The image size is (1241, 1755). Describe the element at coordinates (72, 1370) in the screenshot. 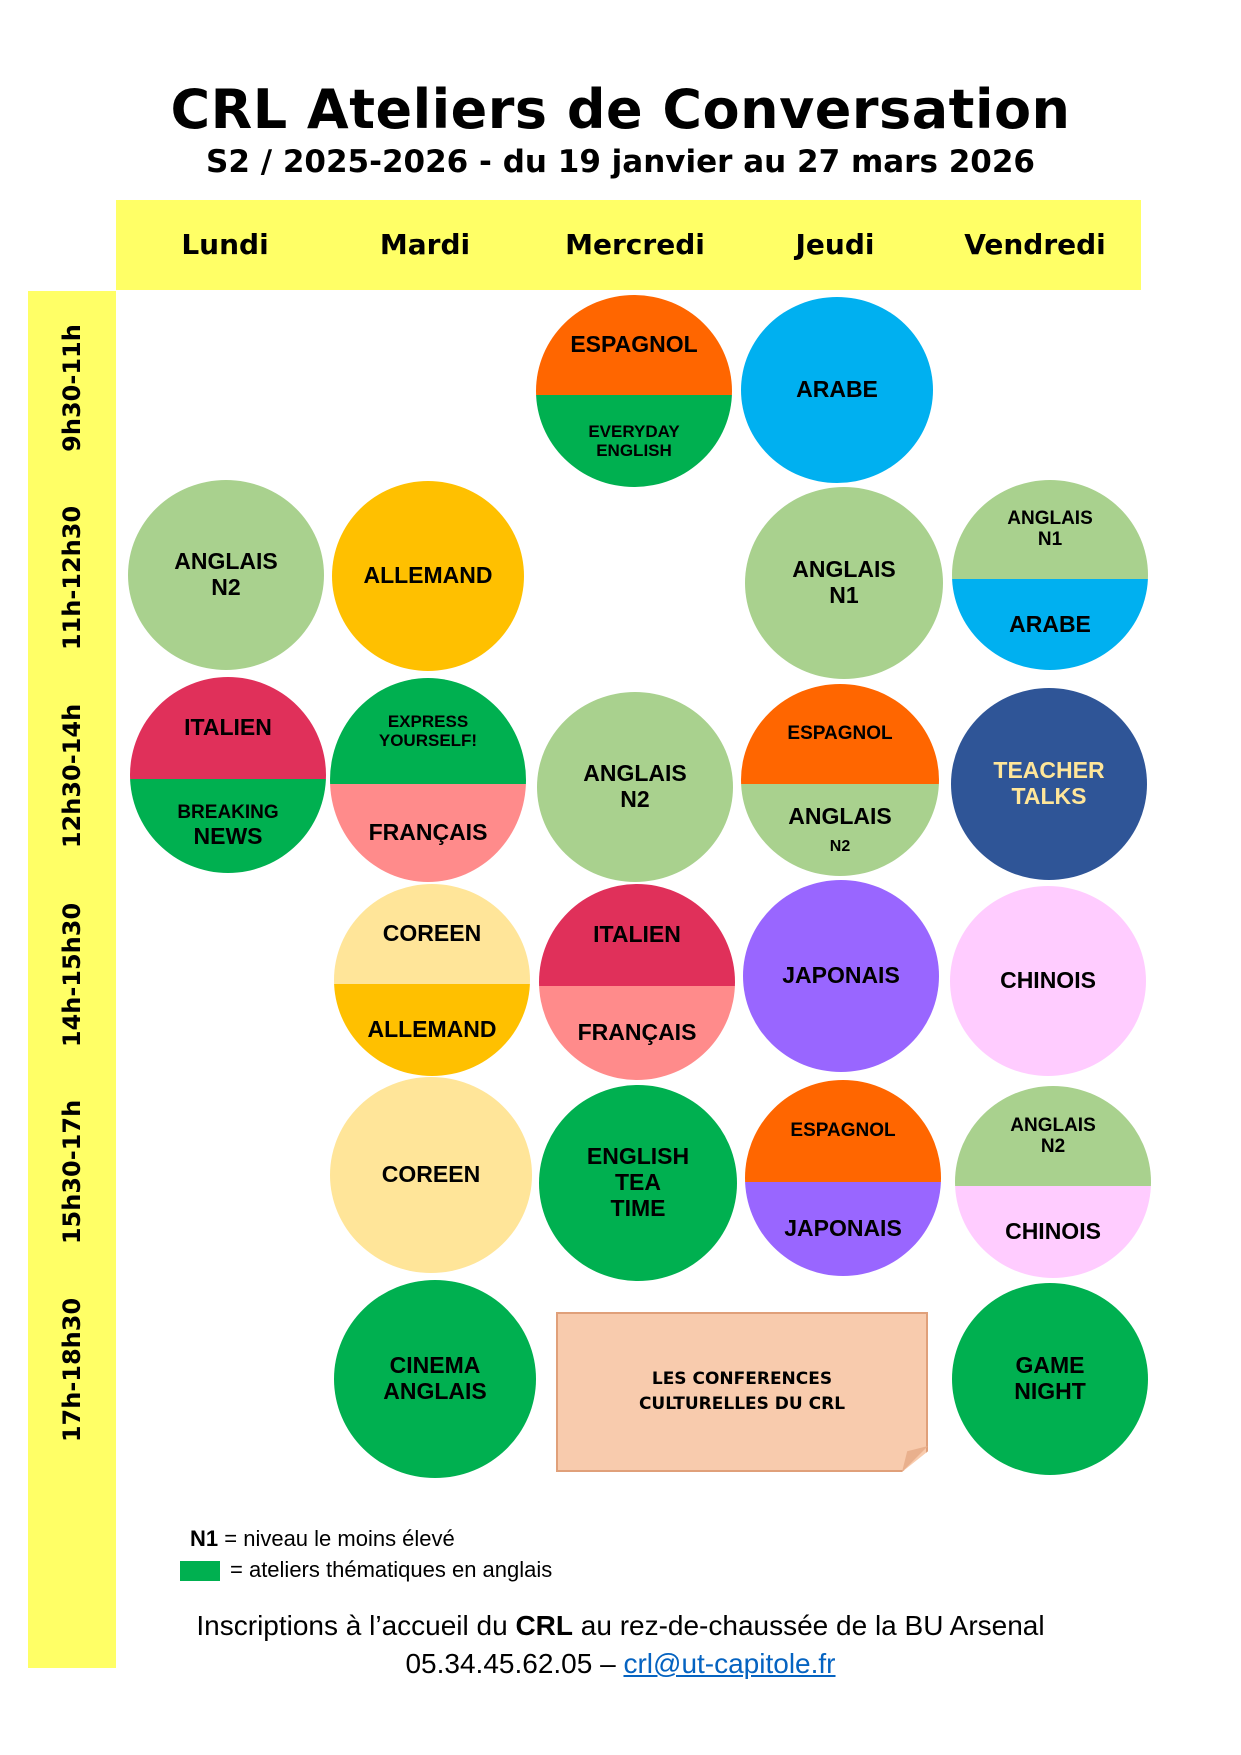

I see `time-slot-label: 17h-18h30` at that location.